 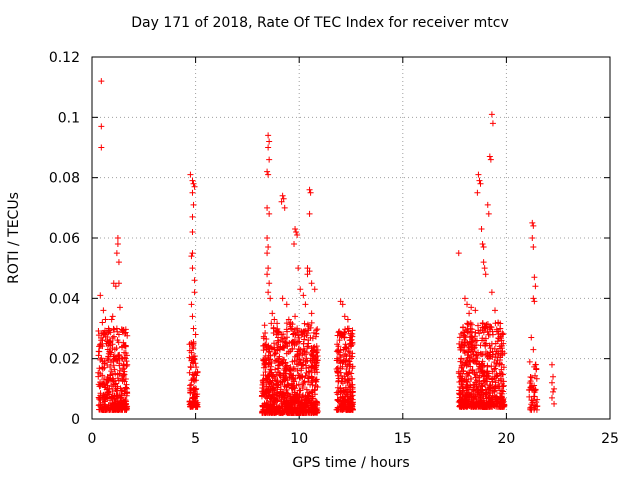 I want to click on x-tick-label: 0, so click(x=92, y=439).